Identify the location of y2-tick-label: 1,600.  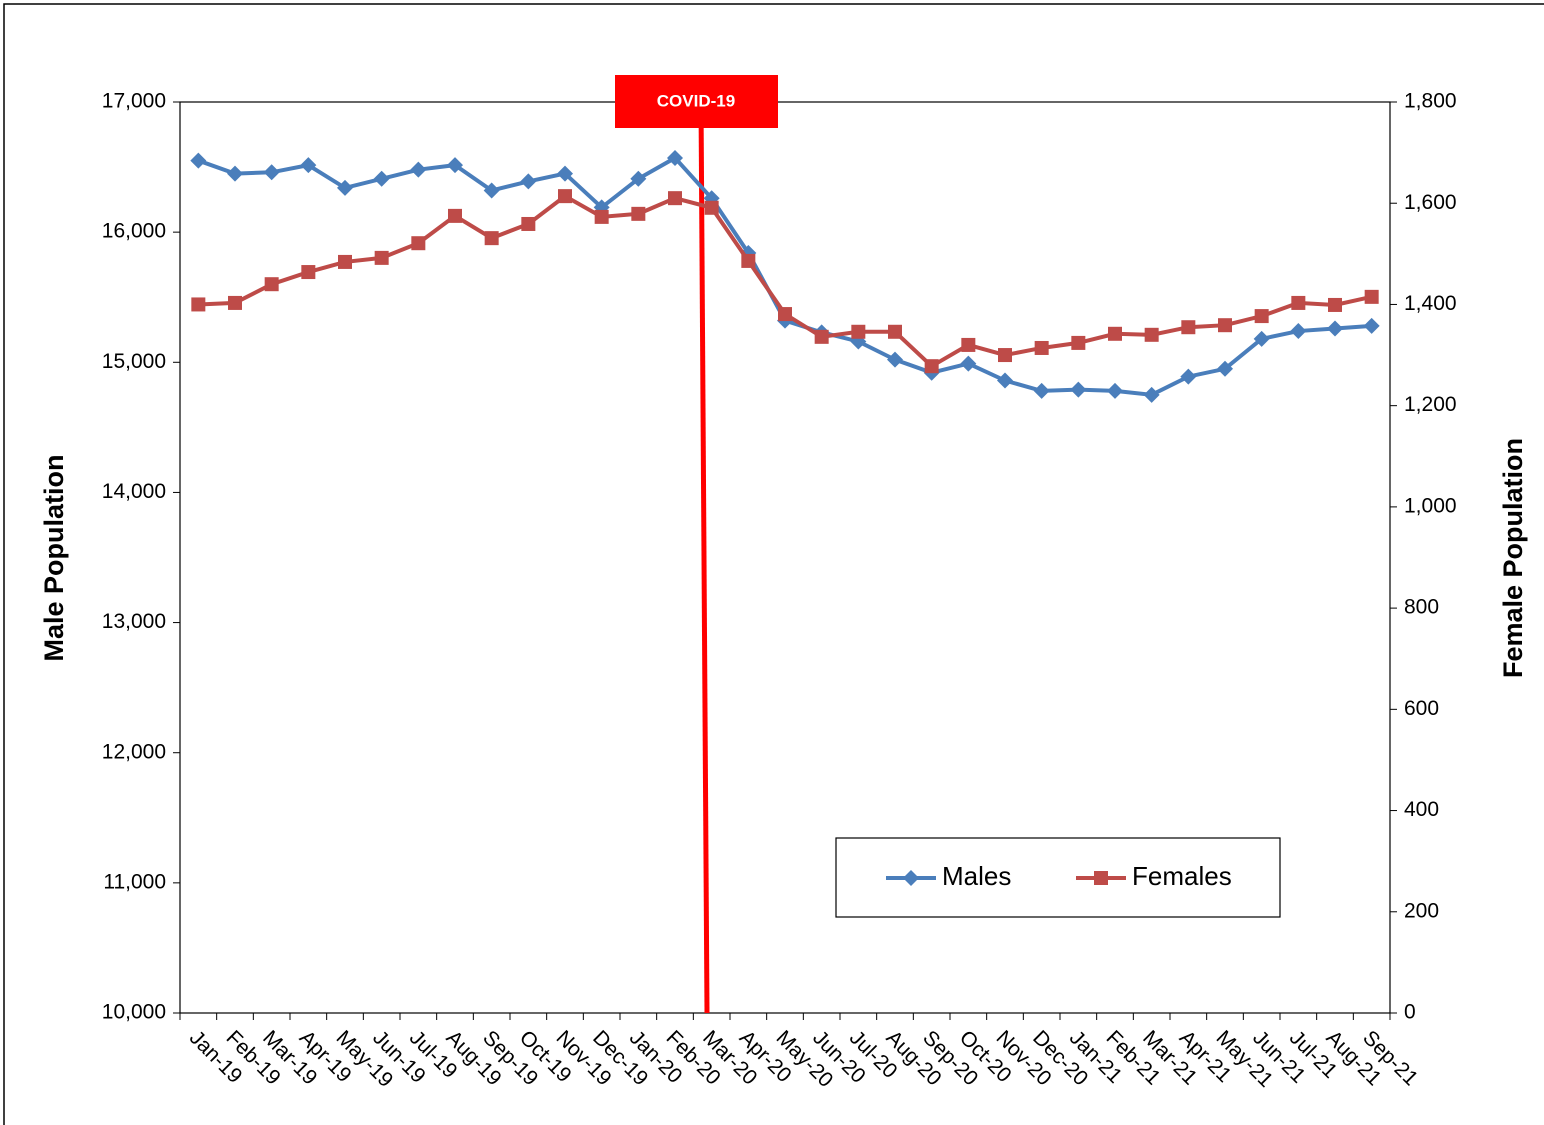
(1430, 202).